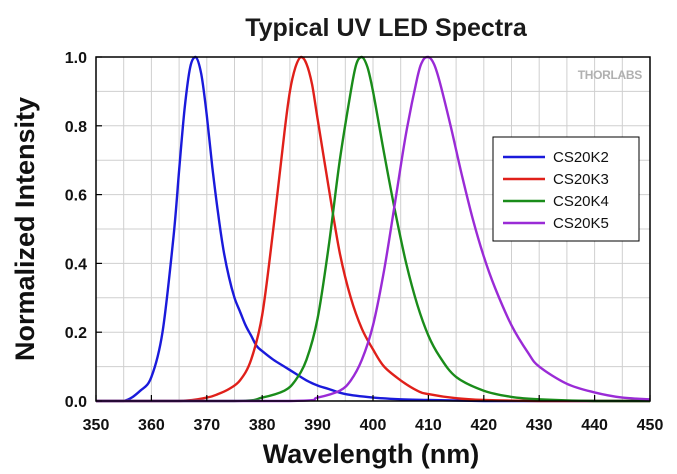  I want to click on x-tick-label: 350, so click(96, 425).